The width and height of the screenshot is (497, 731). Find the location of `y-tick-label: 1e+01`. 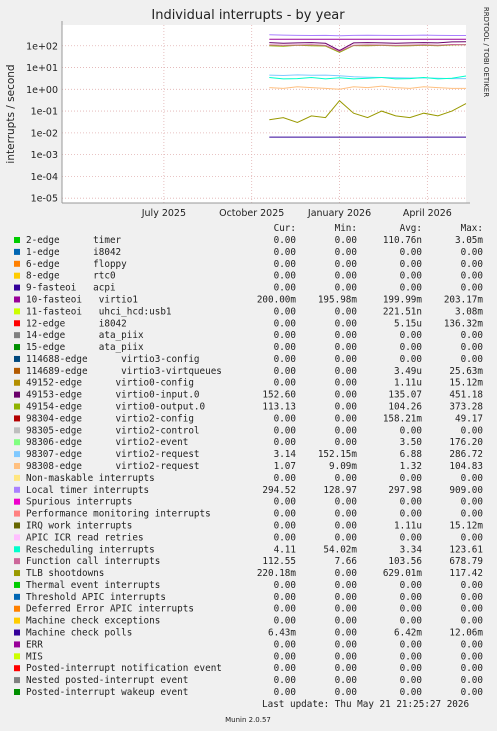

y-tick-label: 1e+01 is located at coordinates (42, 68).